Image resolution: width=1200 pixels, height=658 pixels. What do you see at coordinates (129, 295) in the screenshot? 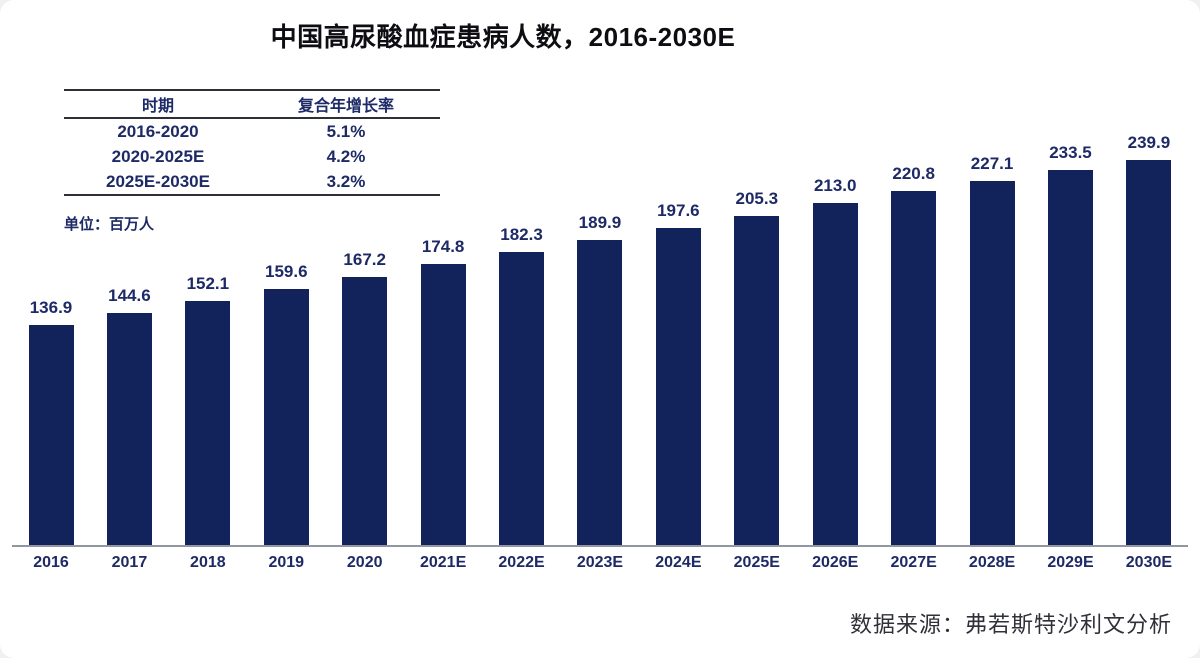
I see `bar-value-label: 144.6` at bounding box center [129, 295].